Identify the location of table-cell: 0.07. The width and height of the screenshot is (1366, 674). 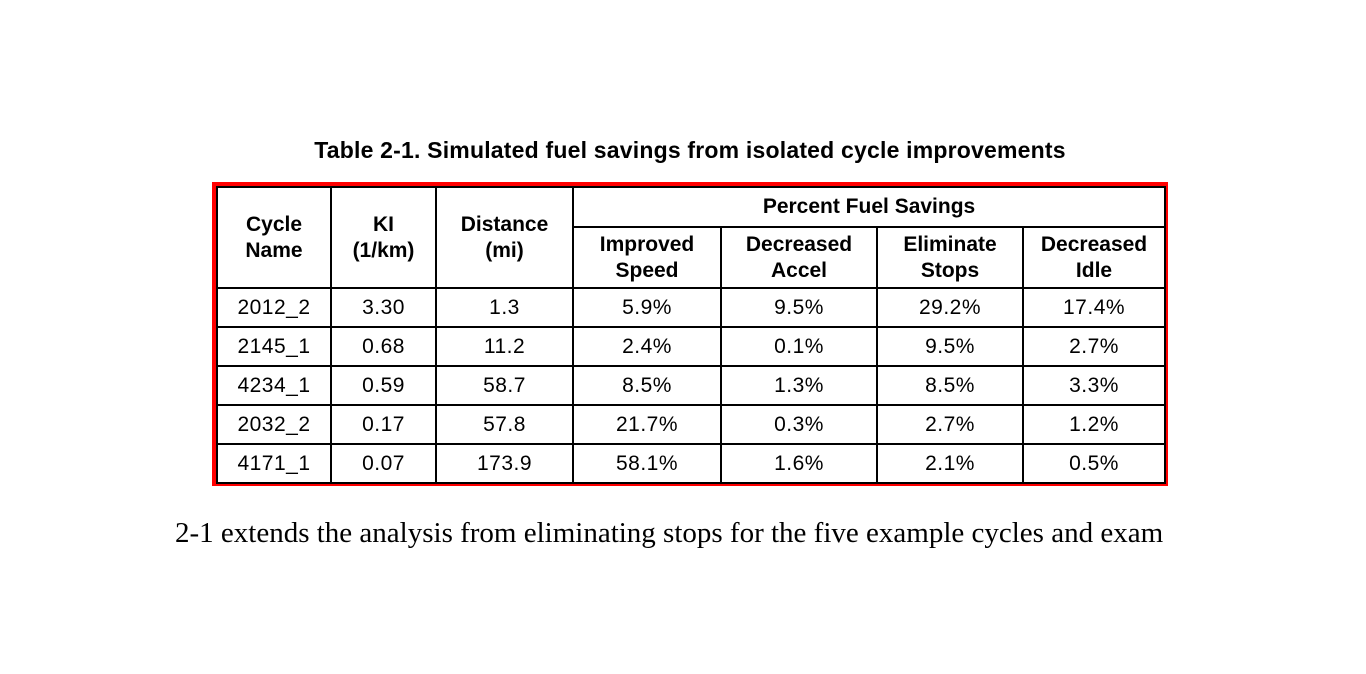
(383, 463).